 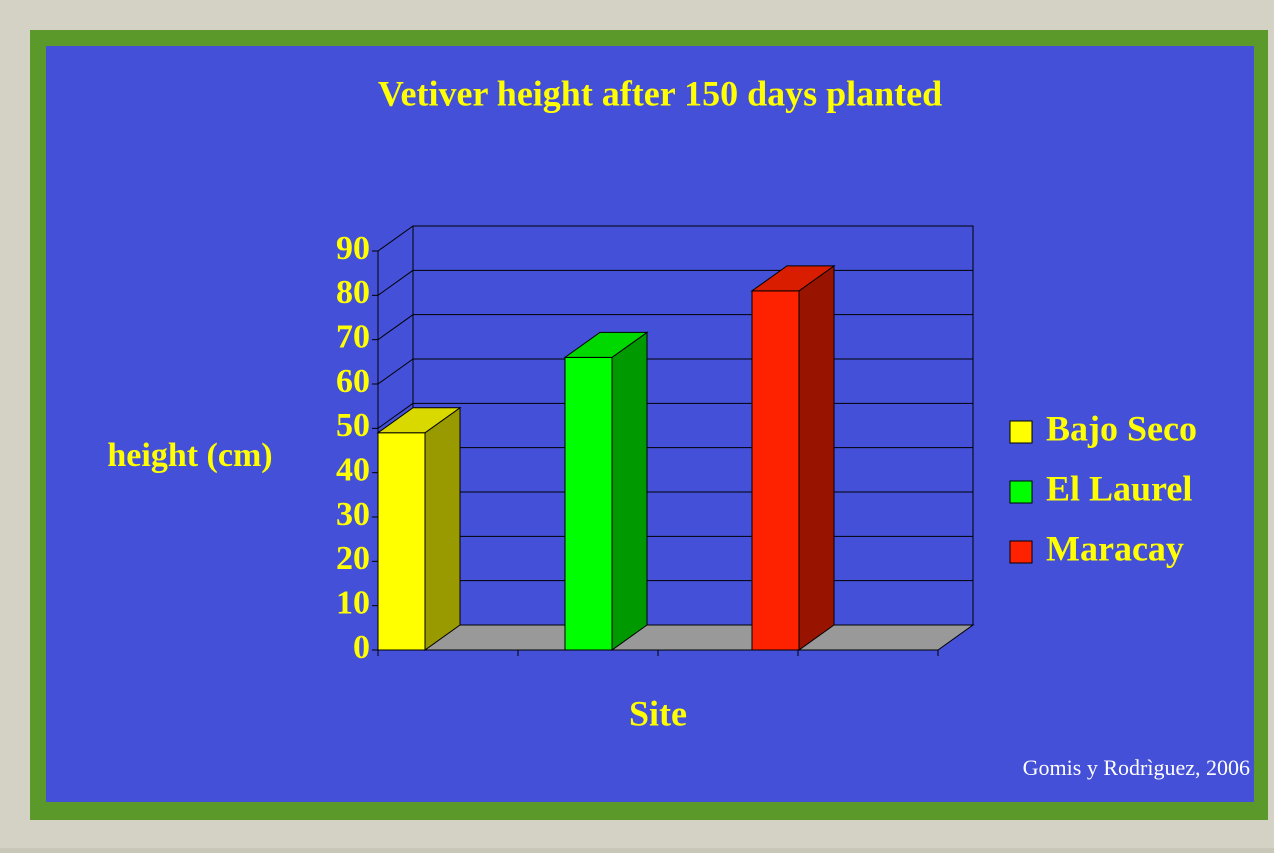 I want to click on y-tick-label: 80, so click(x=353, y=292).